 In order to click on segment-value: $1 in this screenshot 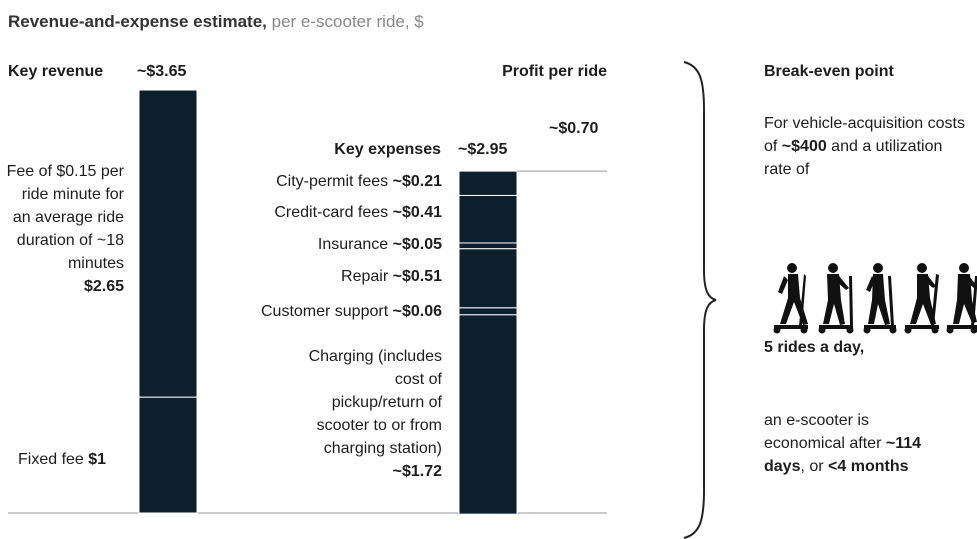, I will do `click(97, 459)`.